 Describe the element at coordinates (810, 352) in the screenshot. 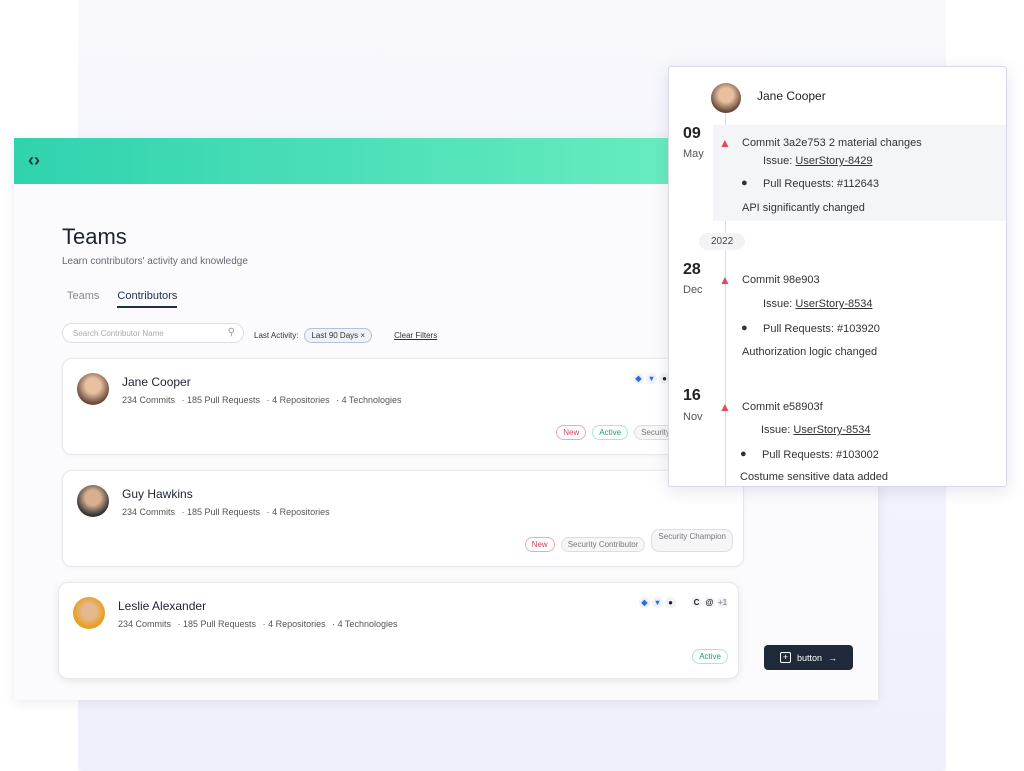

I see `event-description: Authorization logic changed` at that location.